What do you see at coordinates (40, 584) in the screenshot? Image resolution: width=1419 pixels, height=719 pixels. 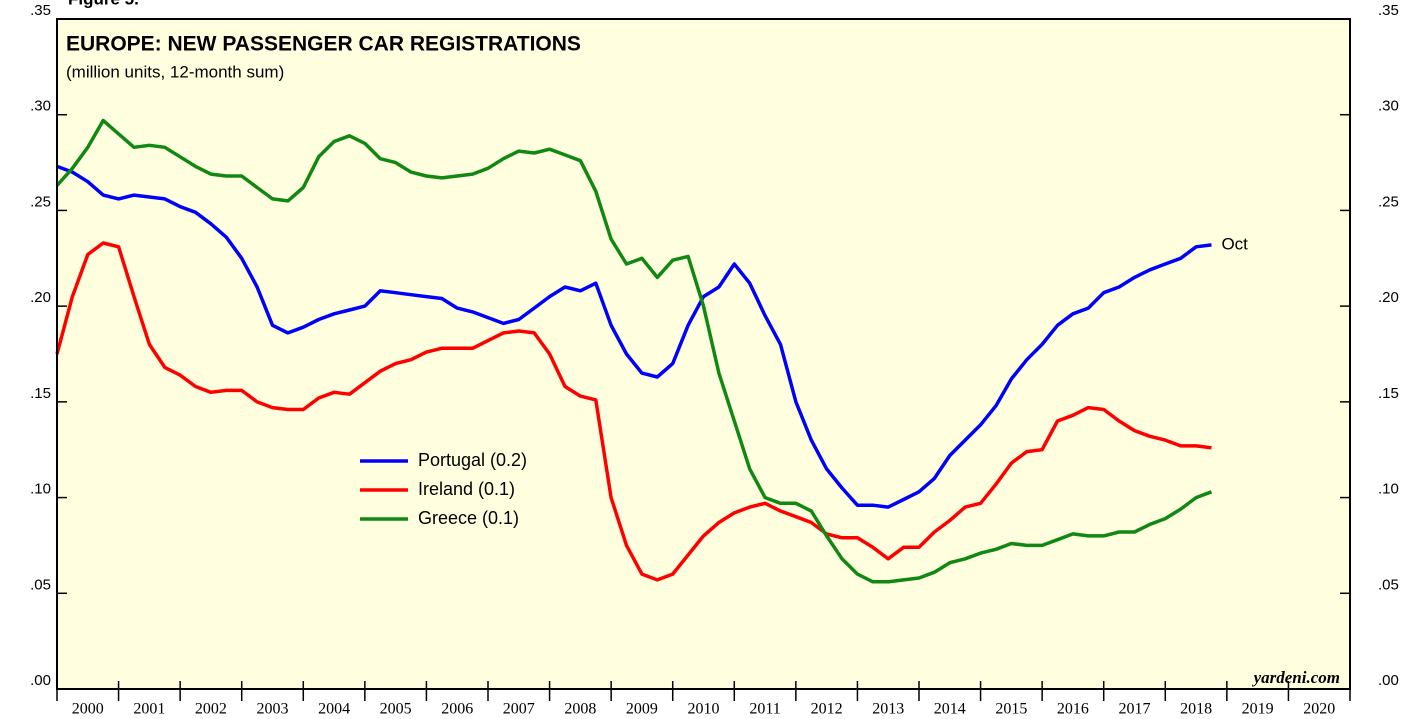 I see `y-tick-label: .05` at bounding box center [40, 584].